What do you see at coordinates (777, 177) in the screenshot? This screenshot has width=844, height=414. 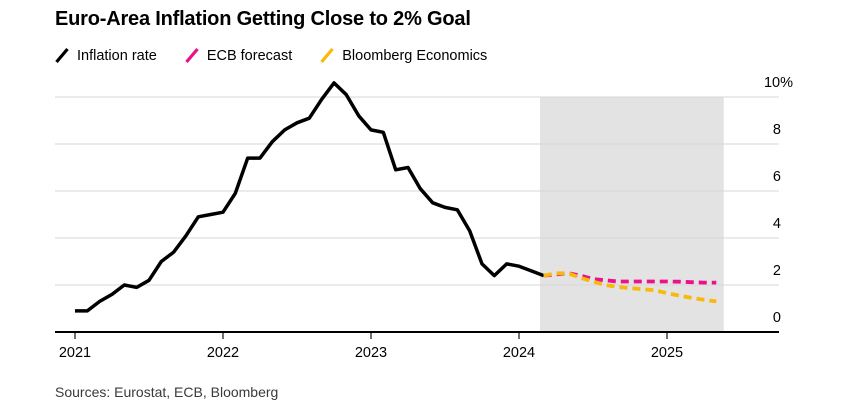 I see `y-tick-label: 6` at bounding box center [777, 177].